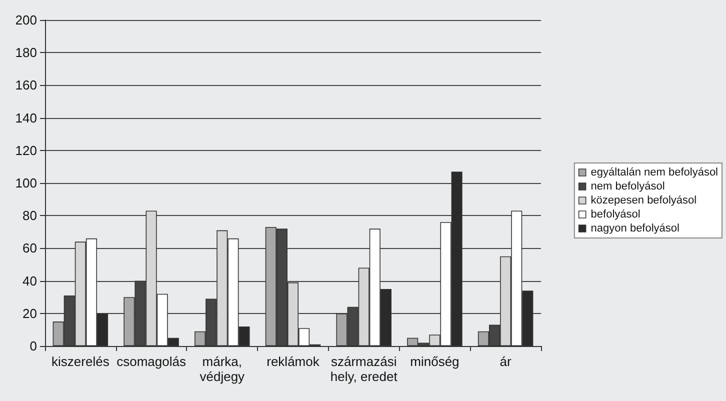 The height and width of the screenshot is (401, 726). I want to click on y-tick-label: 80, so click(29, 216).